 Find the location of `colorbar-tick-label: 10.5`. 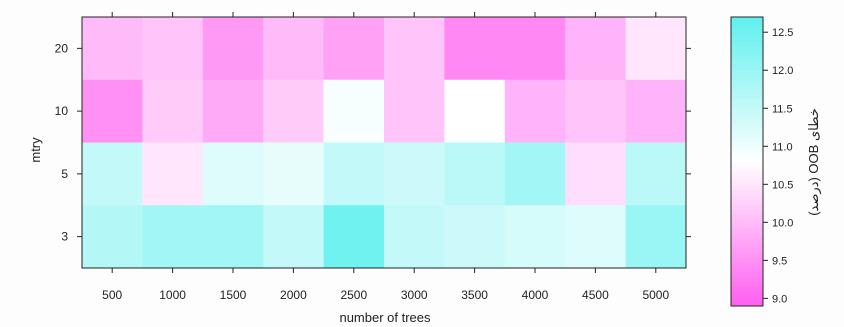

colorbar-tick-label: 10.5 is located at coordinates (782, 185).